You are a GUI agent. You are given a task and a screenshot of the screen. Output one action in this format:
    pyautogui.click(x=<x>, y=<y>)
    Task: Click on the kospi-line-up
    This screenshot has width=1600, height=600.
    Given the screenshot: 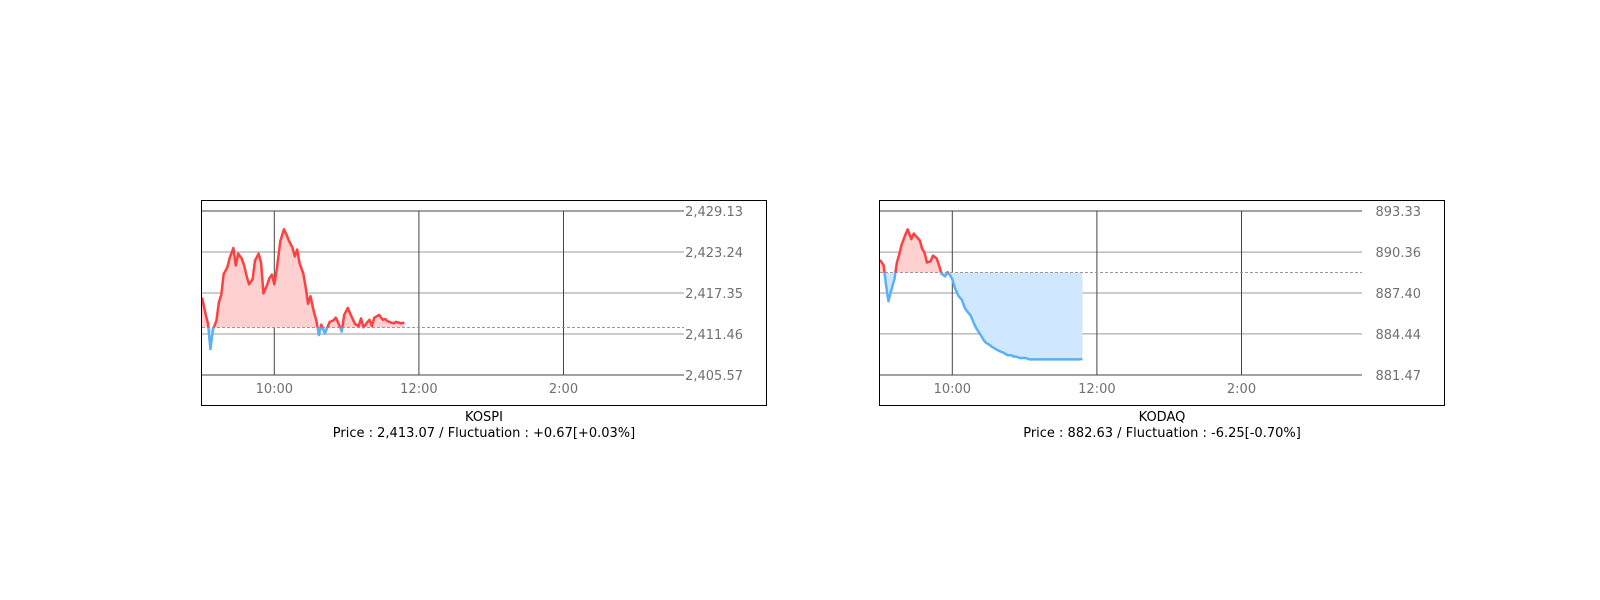 What is the action you would take?
    pyautogui.click(x=303, y=278)
    